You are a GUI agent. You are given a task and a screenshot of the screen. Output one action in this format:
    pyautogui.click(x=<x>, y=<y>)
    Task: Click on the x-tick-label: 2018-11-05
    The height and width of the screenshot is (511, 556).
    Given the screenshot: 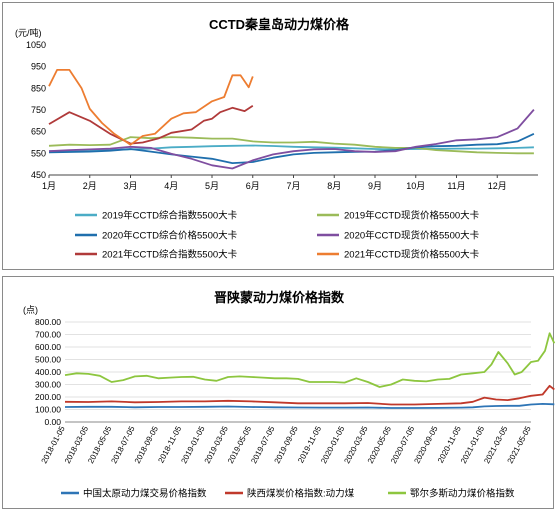 What is the action you would take?
    pyautogui.click(x=169, y=444)
    